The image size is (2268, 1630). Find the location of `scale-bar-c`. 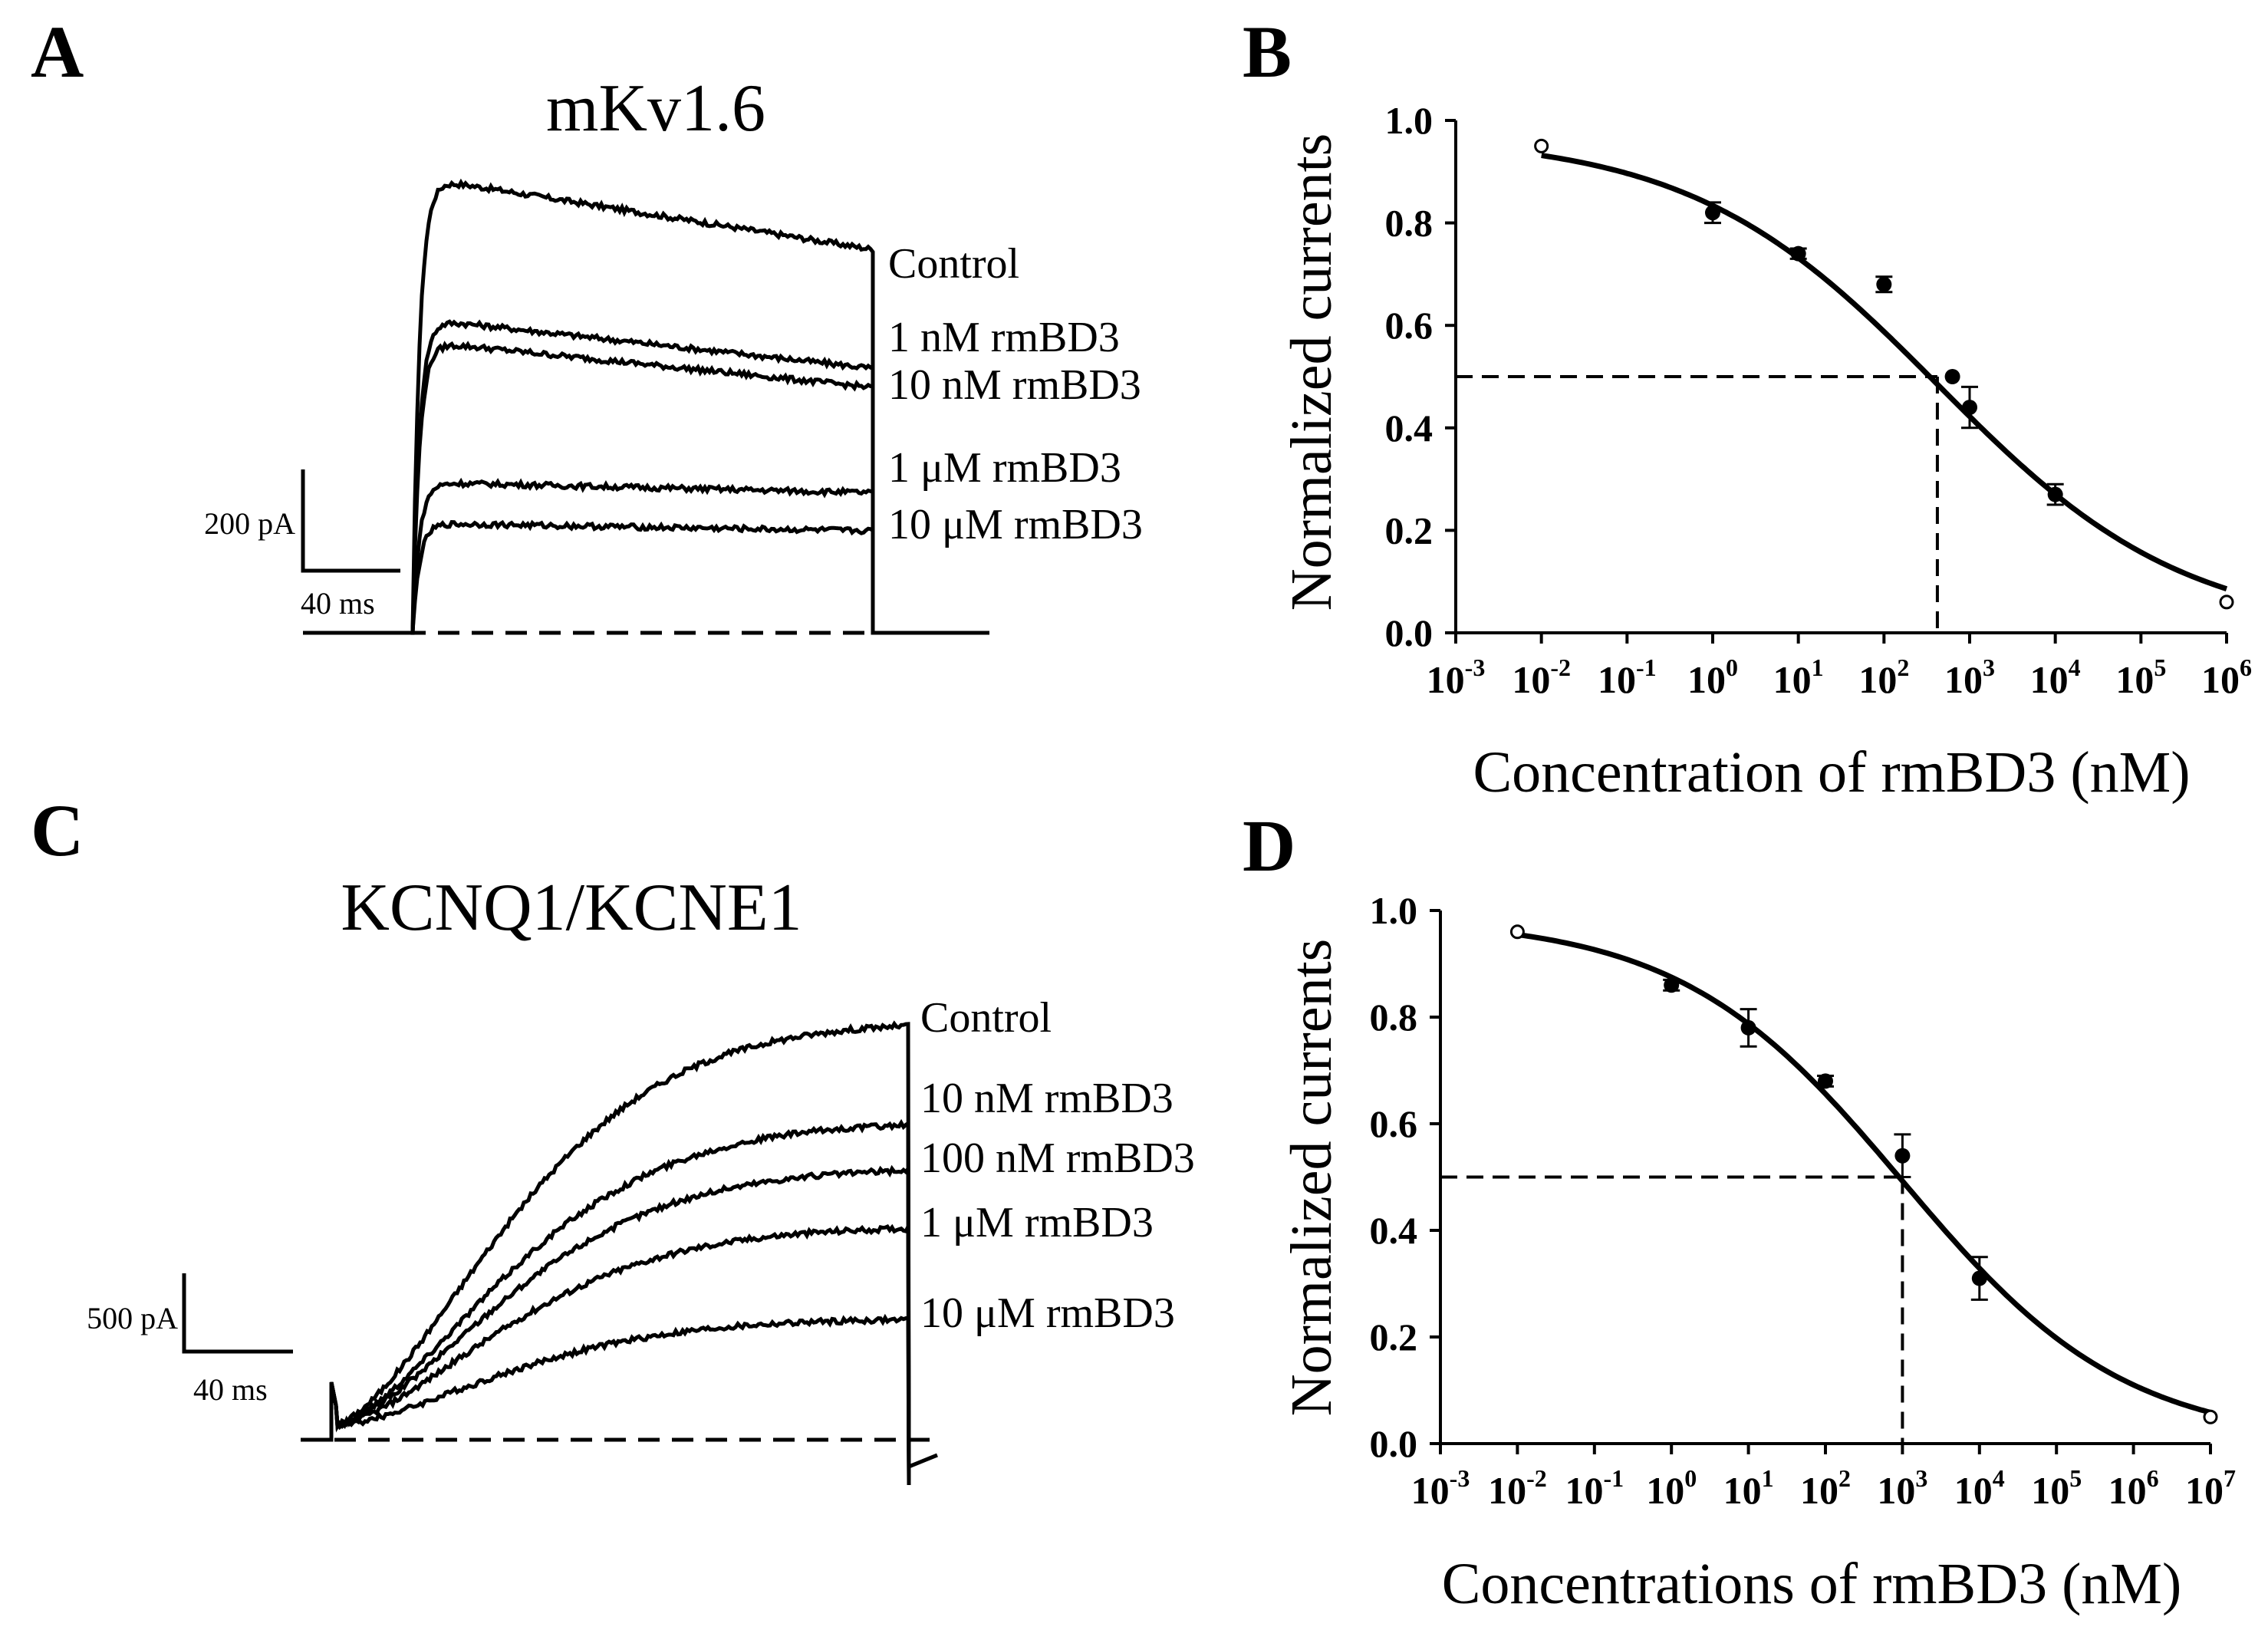

scale-bar-c is located at coordinates (238, 1313).